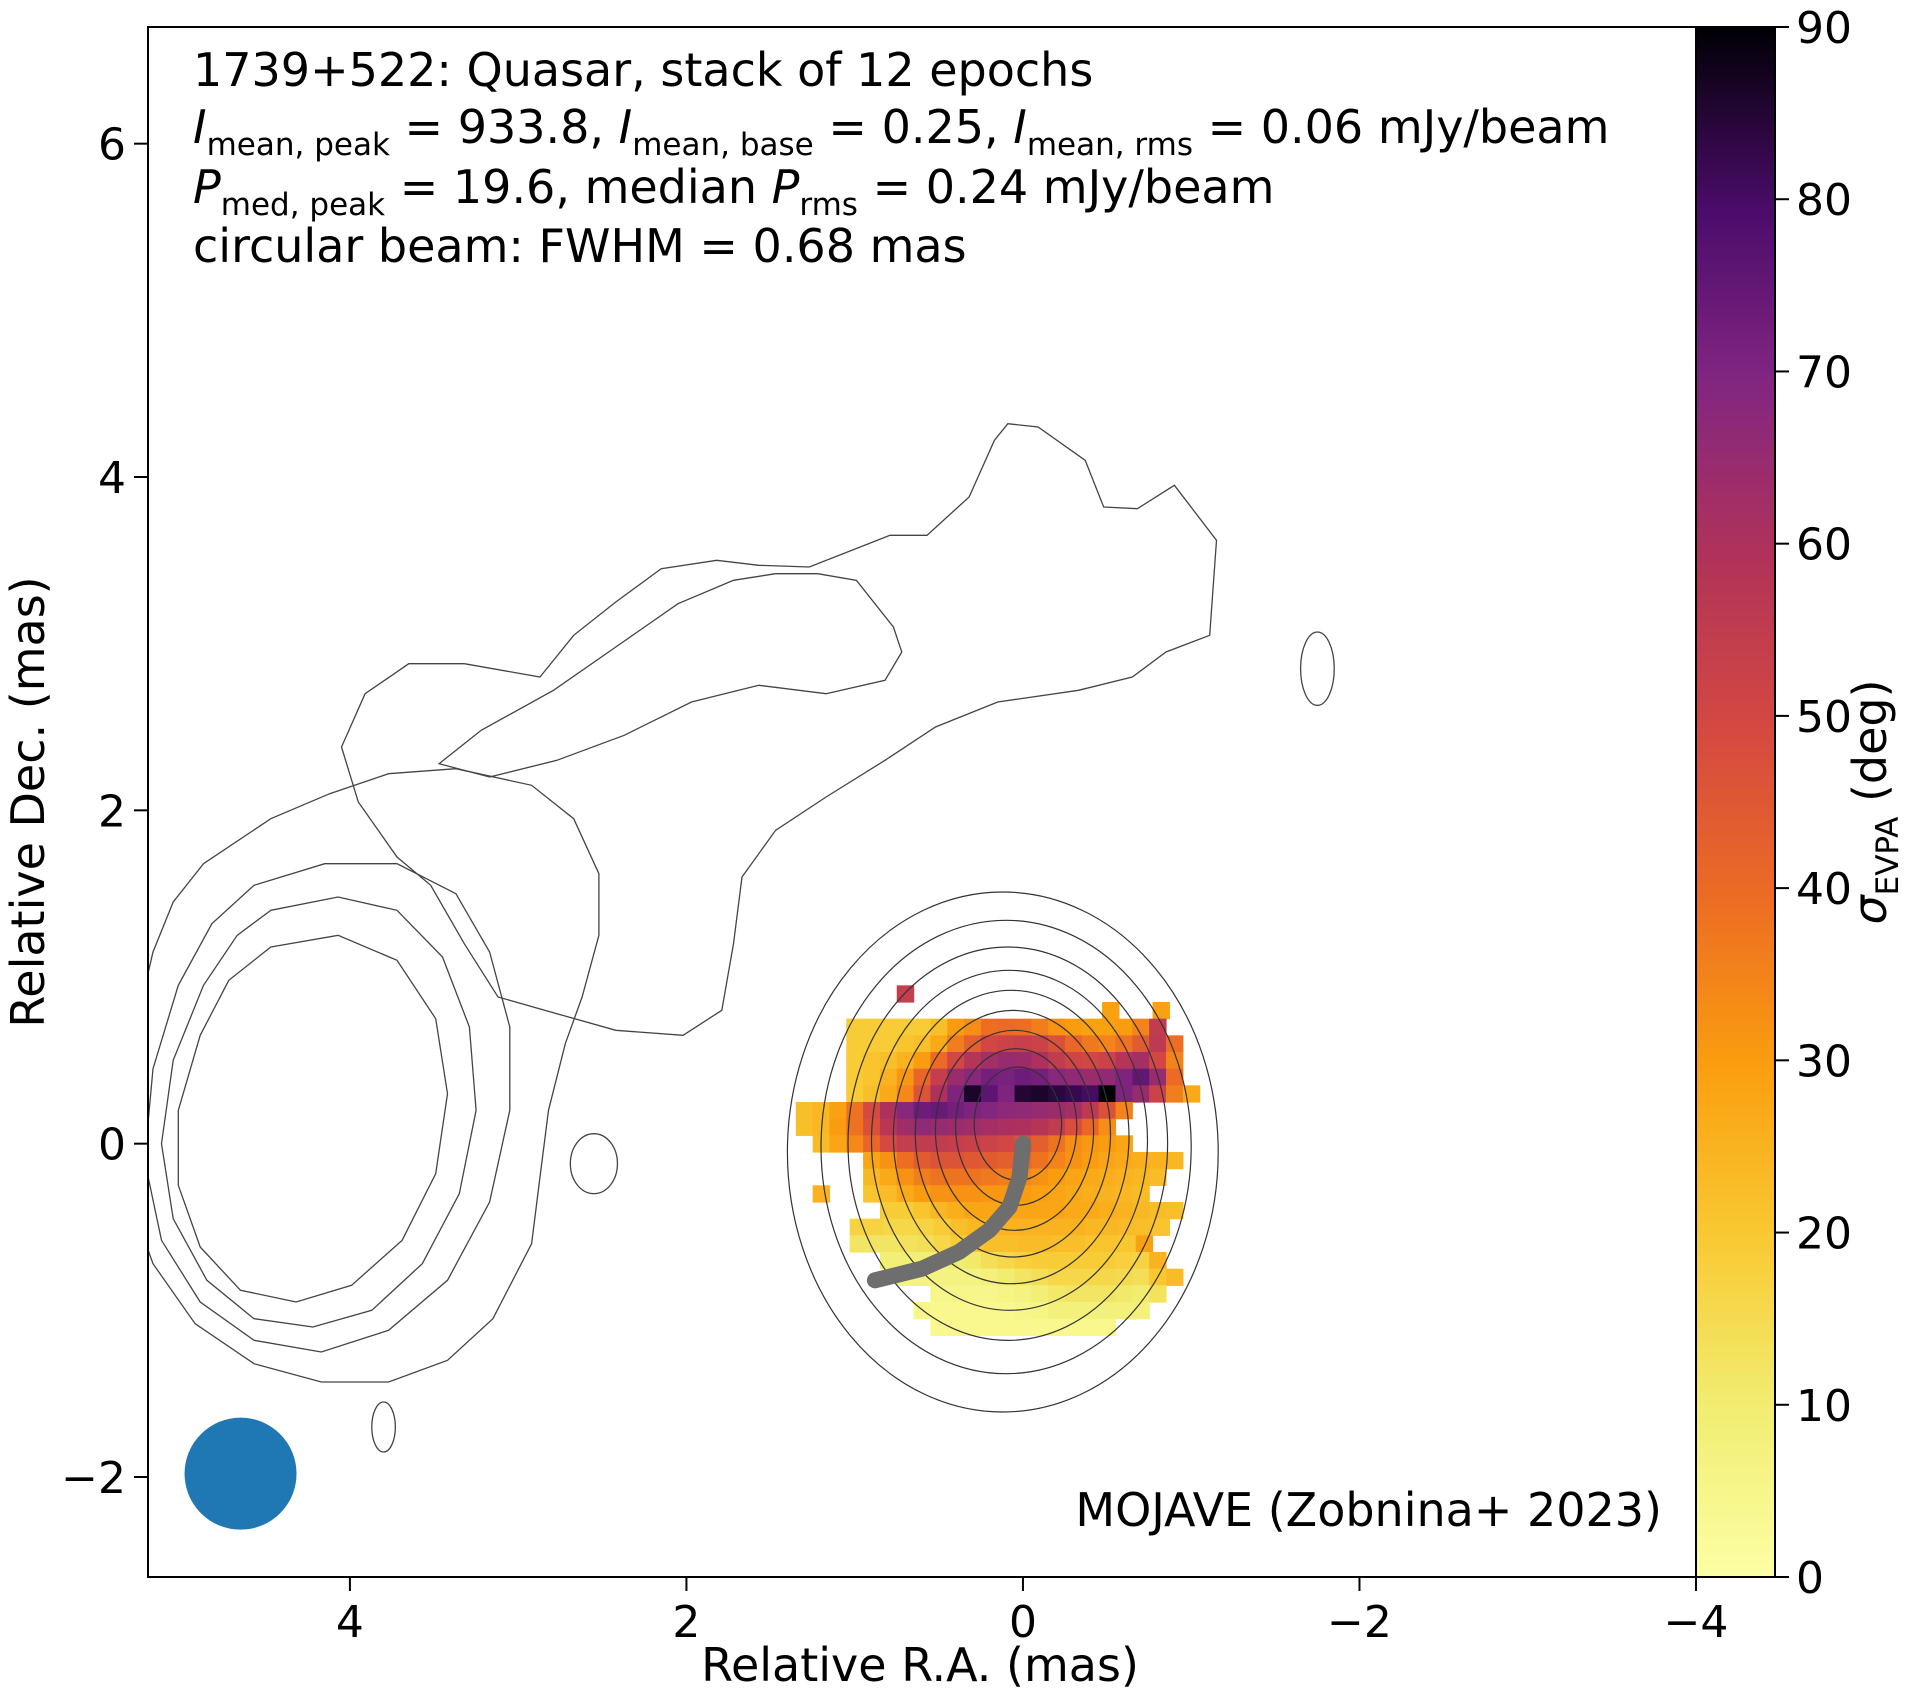  I want to click on y-tick-label-2: 2, so click(112, 811).